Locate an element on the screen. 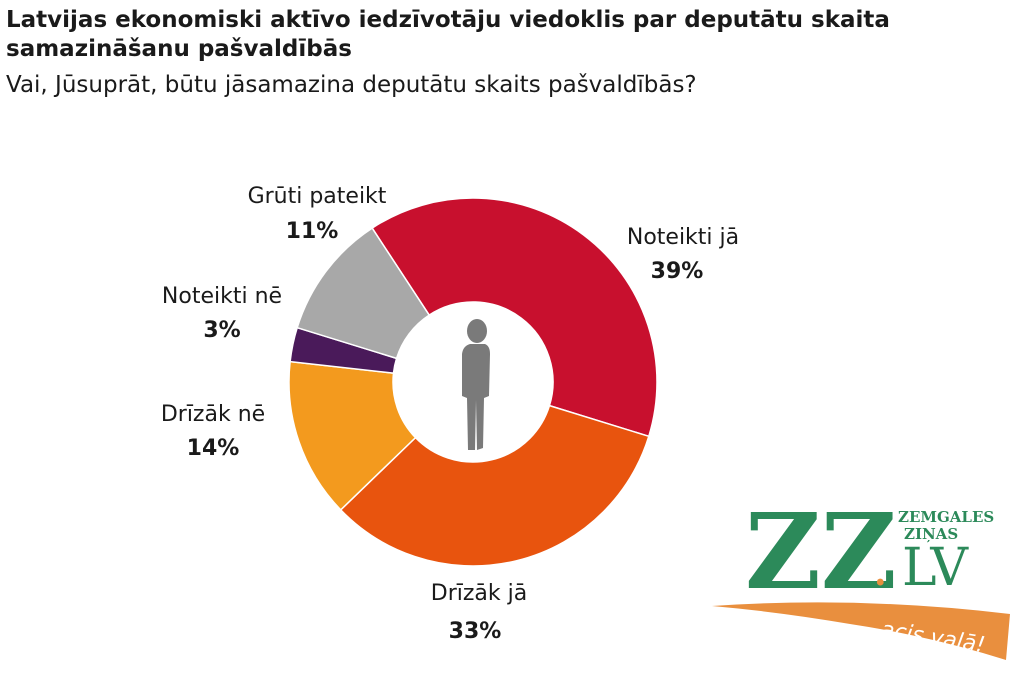 This screenshot has width=1024, height=678. standing-person-icon is located at coordinates (476, 384).